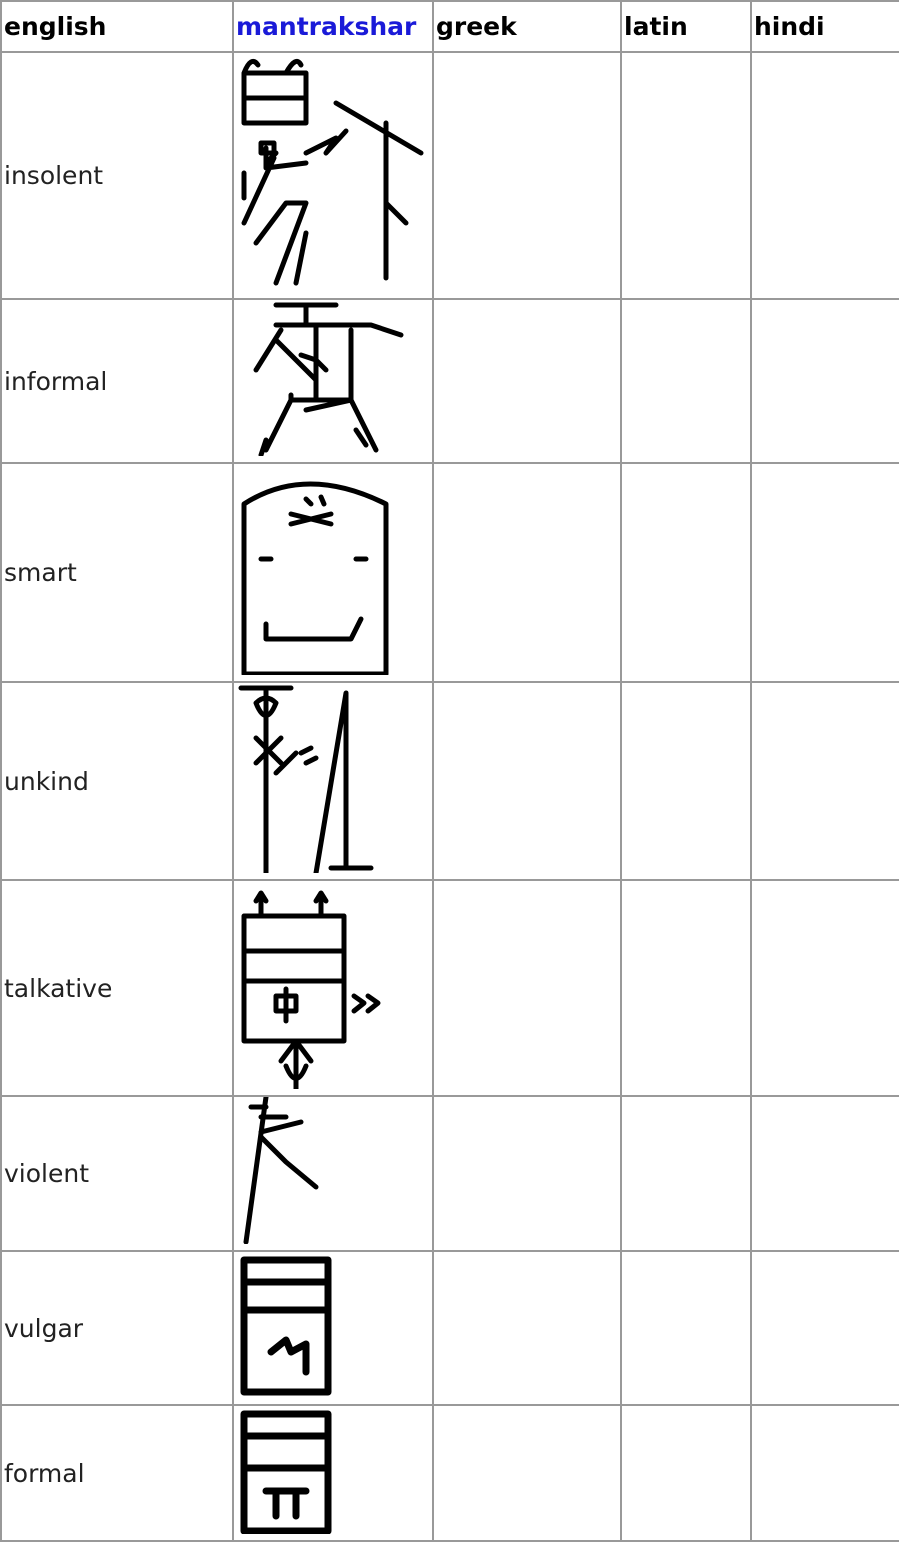 This screenshot has height=1542, width=899. Describe the element at coordinates (527, 26) in the screenshot. I see `column-header: greek` at that location.